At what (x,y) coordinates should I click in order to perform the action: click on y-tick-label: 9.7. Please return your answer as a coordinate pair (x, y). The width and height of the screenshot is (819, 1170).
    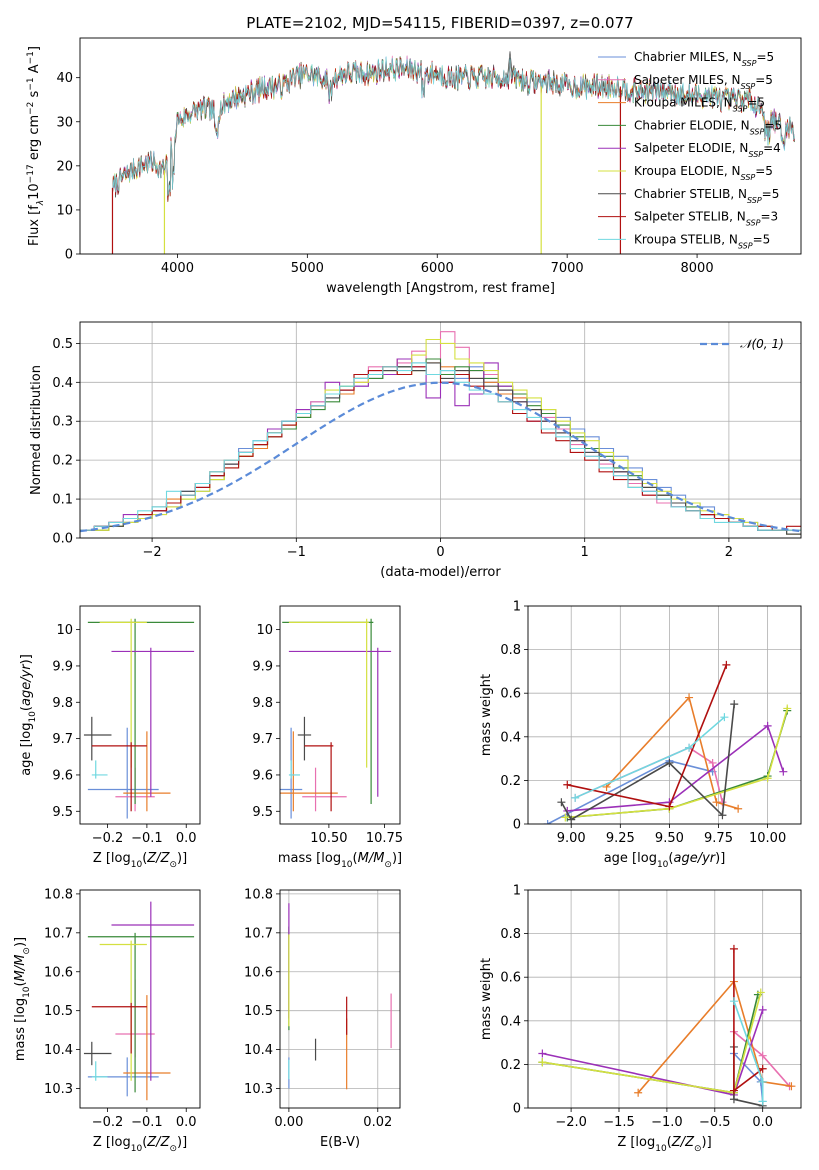
    Looking at the image, I should click on (62, 739).